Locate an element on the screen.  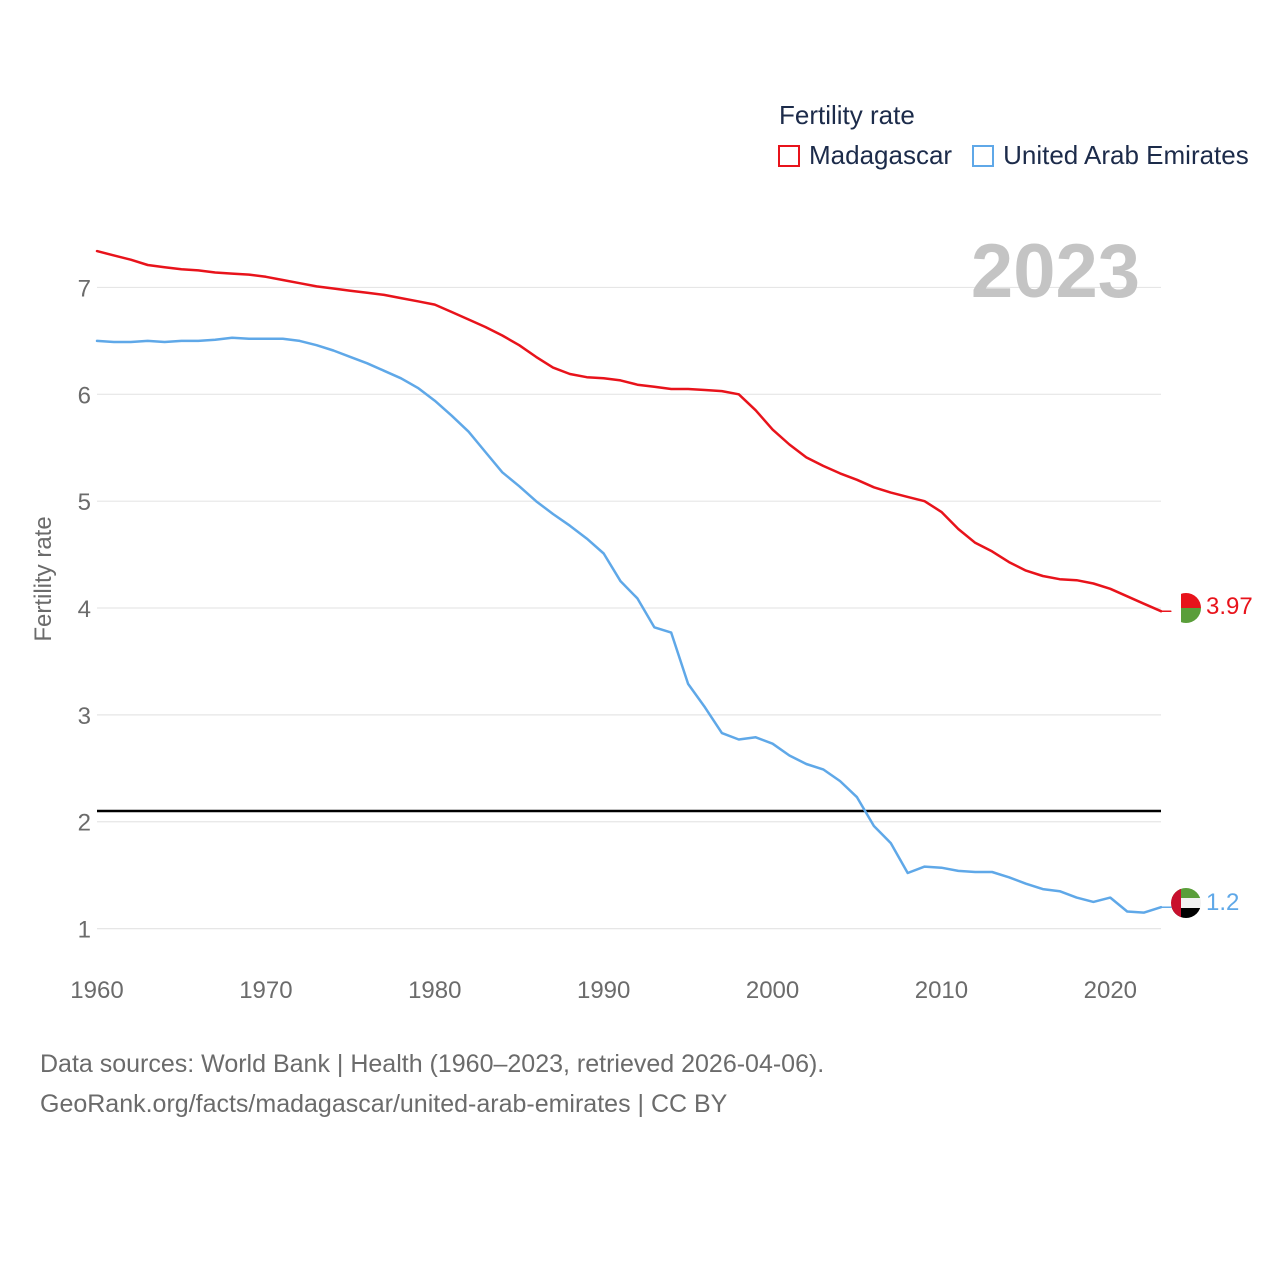
y-tick-labels: 1 2 3 4 5 6 7 is located at coordinates (84, 609).